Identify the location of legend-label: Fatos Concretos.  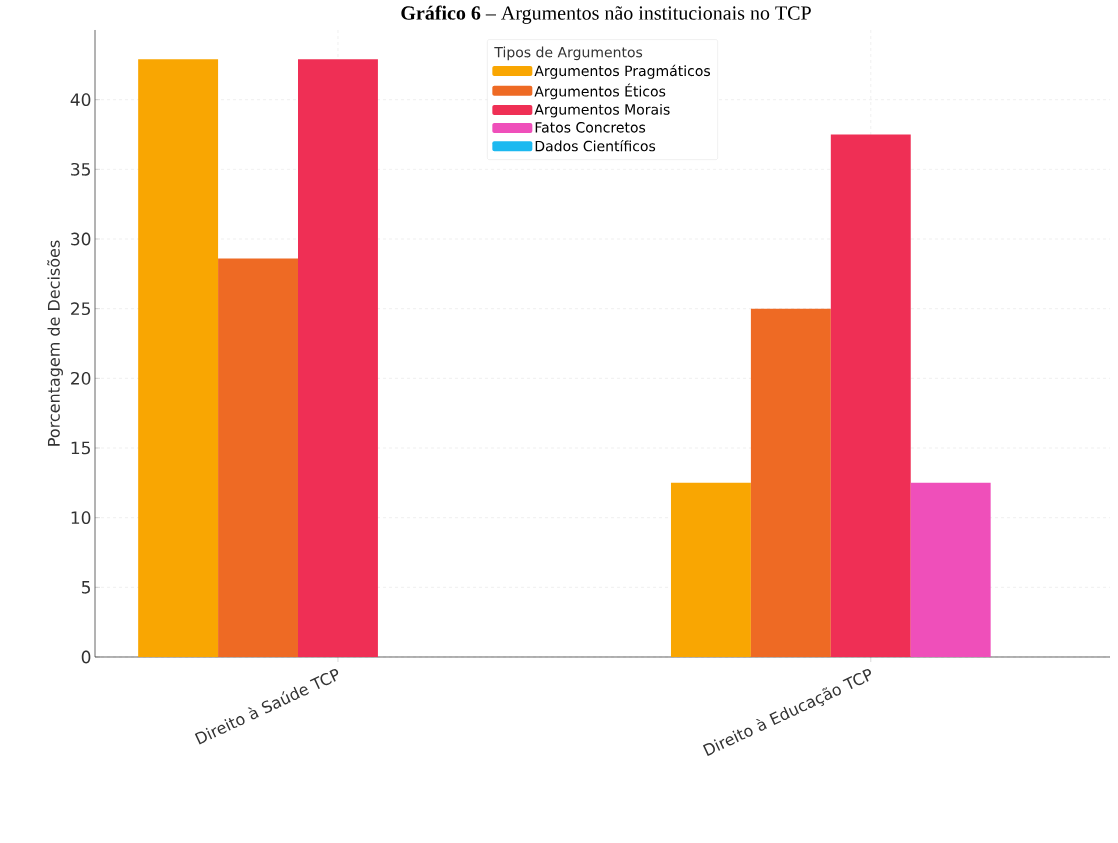
(590, 127).